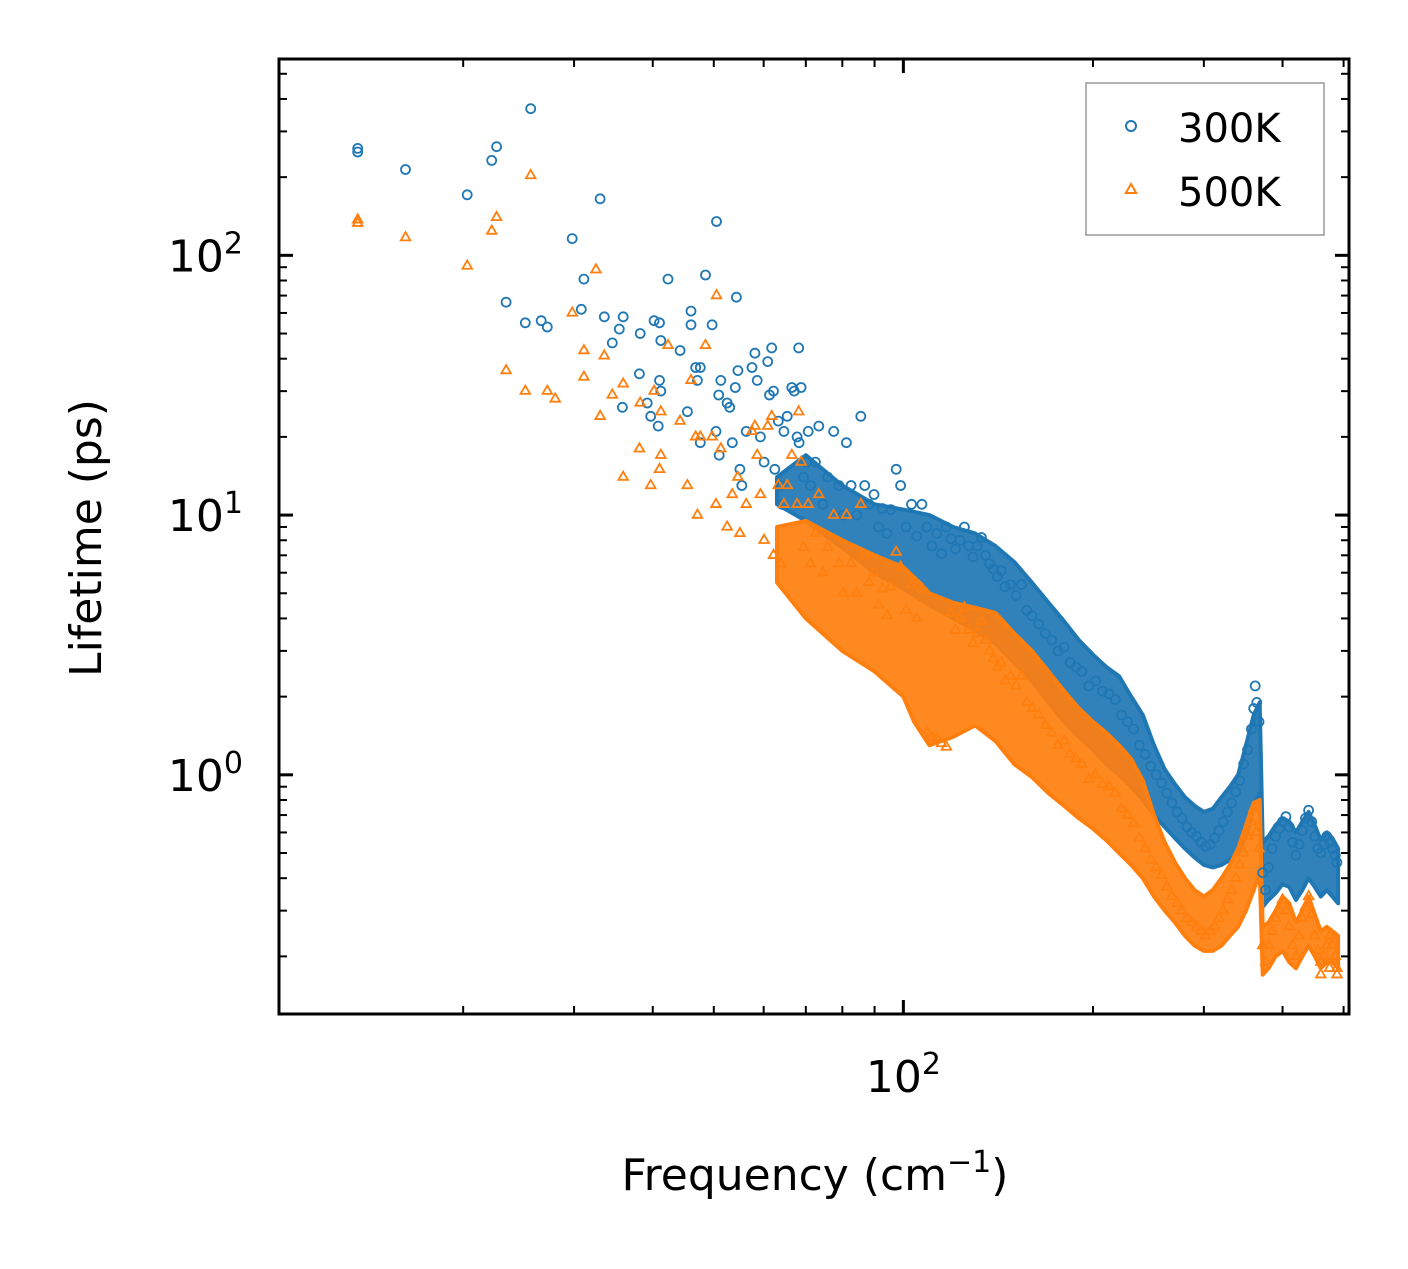  I want to click on legend-label-300k: 300K, so click(1230, 129).